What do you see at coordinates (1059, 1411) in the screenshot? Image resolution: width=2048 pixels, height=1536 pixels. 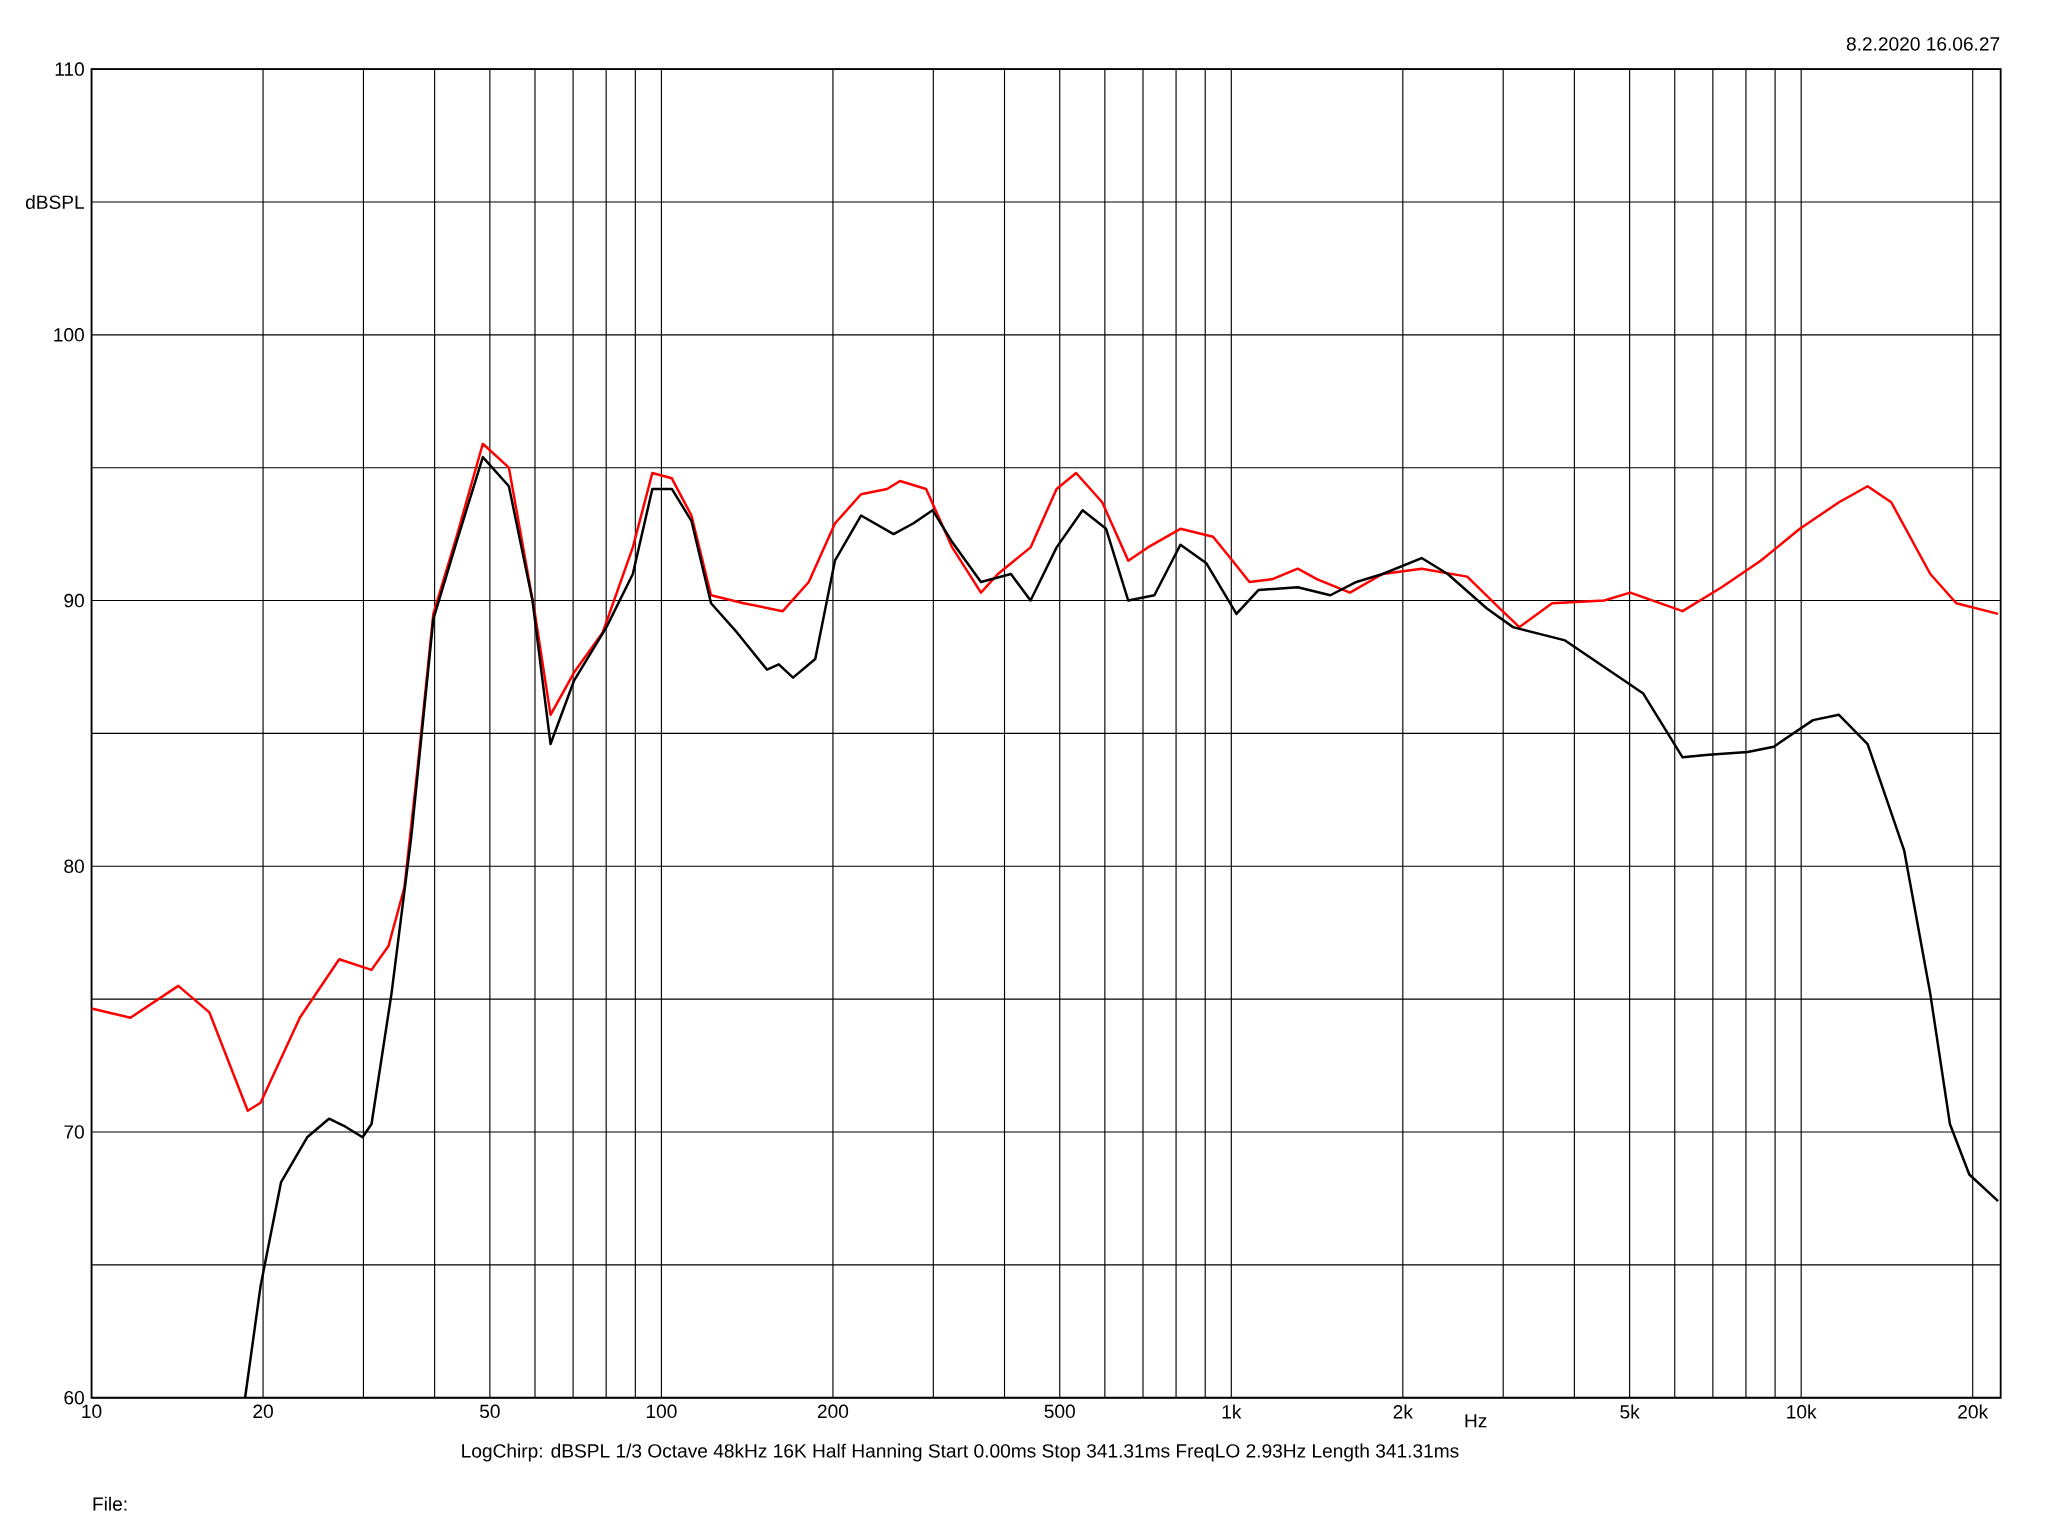 I see `x-tick-label: 500` at bounding box center [1059, 1411].